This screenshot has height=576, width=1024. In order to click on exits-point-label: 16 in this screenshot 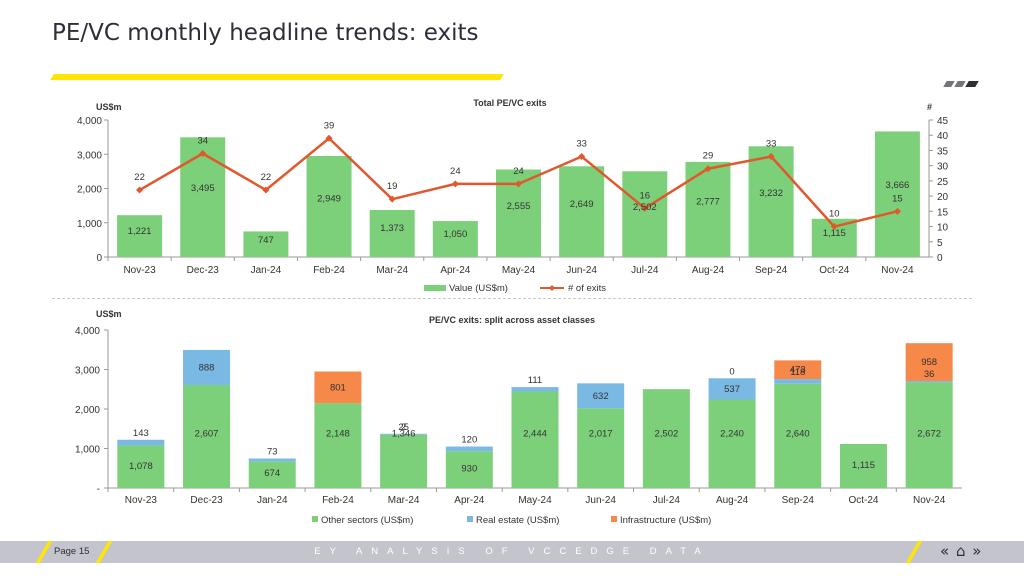, I will do `click(645, 195)`.